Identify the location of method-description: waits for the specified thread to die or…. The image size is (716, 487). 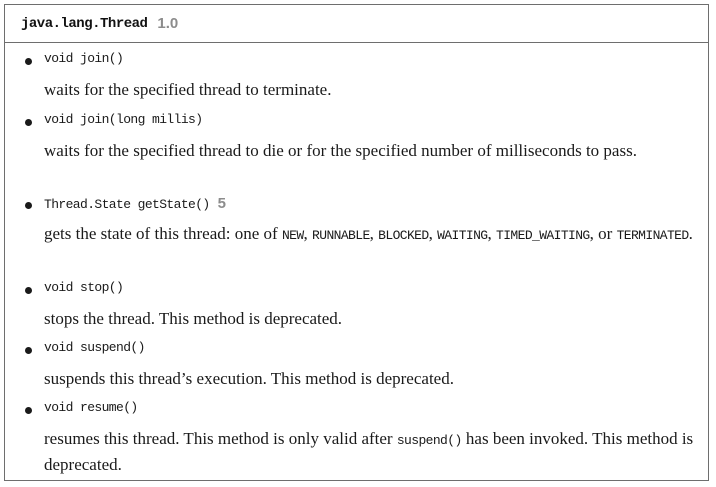
(340, 150).